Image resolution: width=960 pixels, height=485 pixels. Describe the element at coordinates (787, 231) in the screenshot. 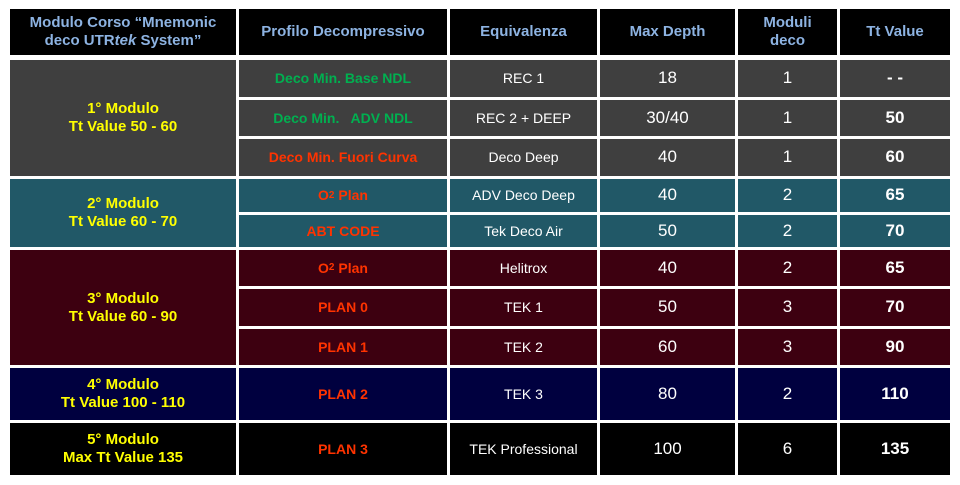

I see `row-4-moduli: 2` at that location.